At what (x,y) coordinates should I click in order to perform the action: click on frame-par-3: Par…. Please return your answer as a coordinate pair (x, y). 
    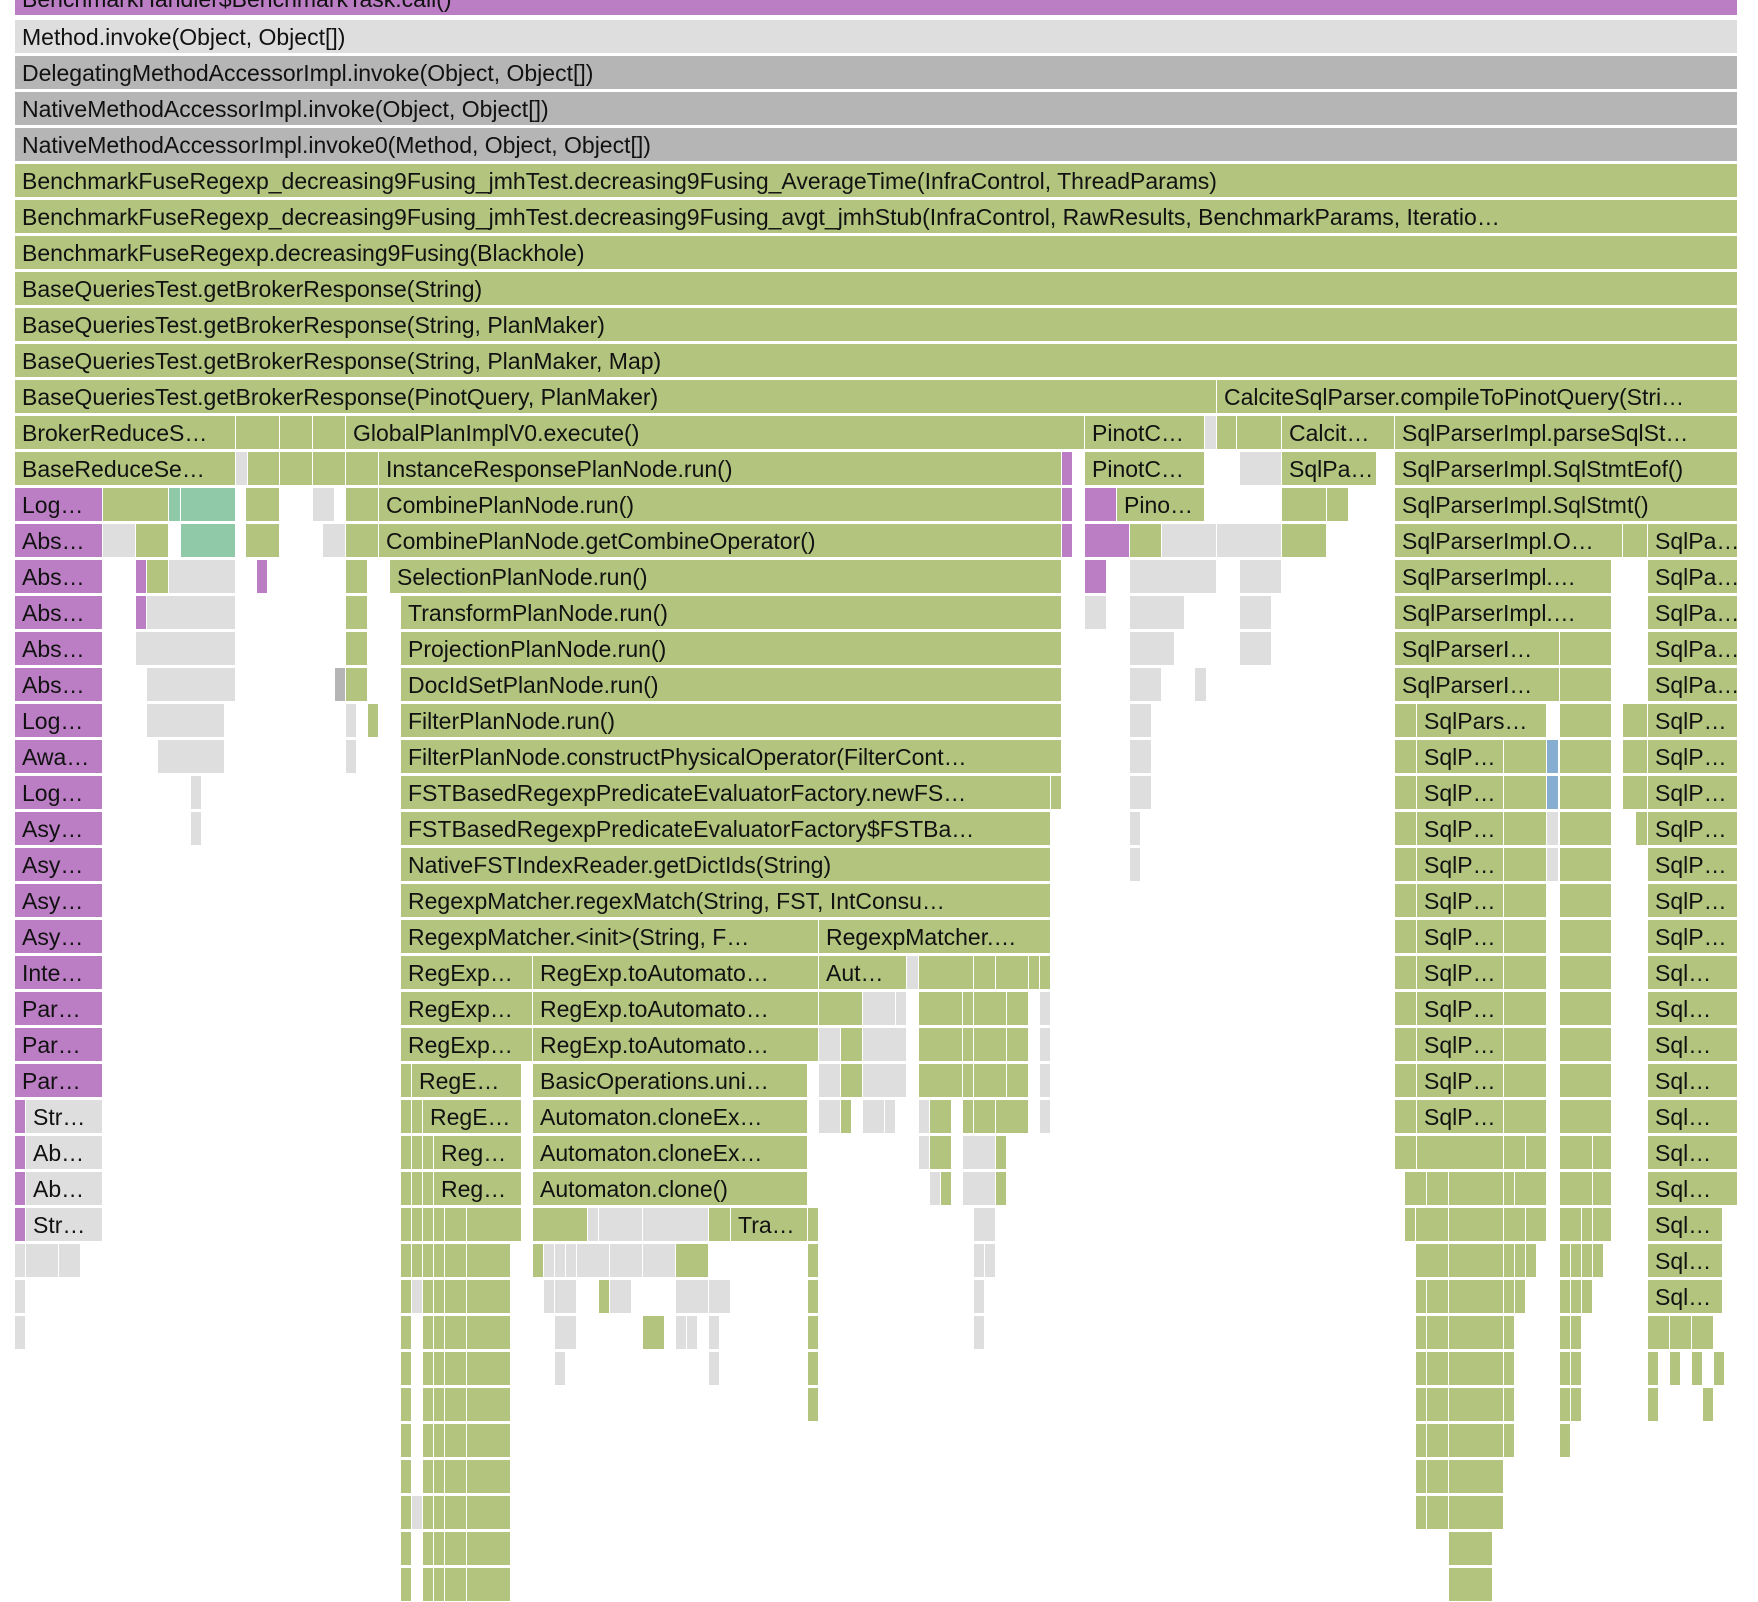
    Looking at the image, I should click on (59, 1081).